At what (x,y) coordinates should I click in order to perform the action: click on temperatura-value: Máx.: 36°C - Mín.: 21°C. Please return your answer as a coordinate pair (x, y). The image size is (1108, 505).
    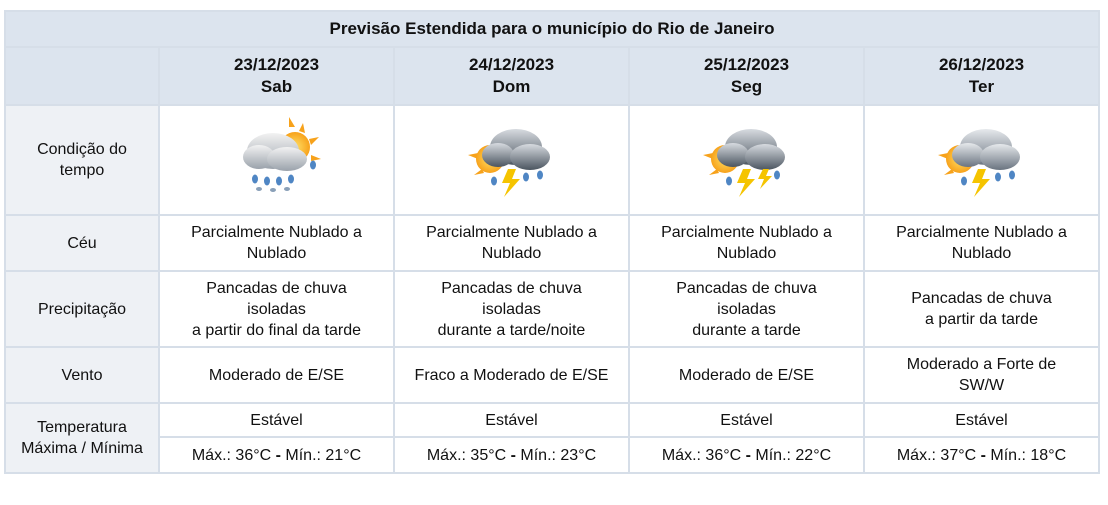
    Looking at the image, I should click on (276, 455).